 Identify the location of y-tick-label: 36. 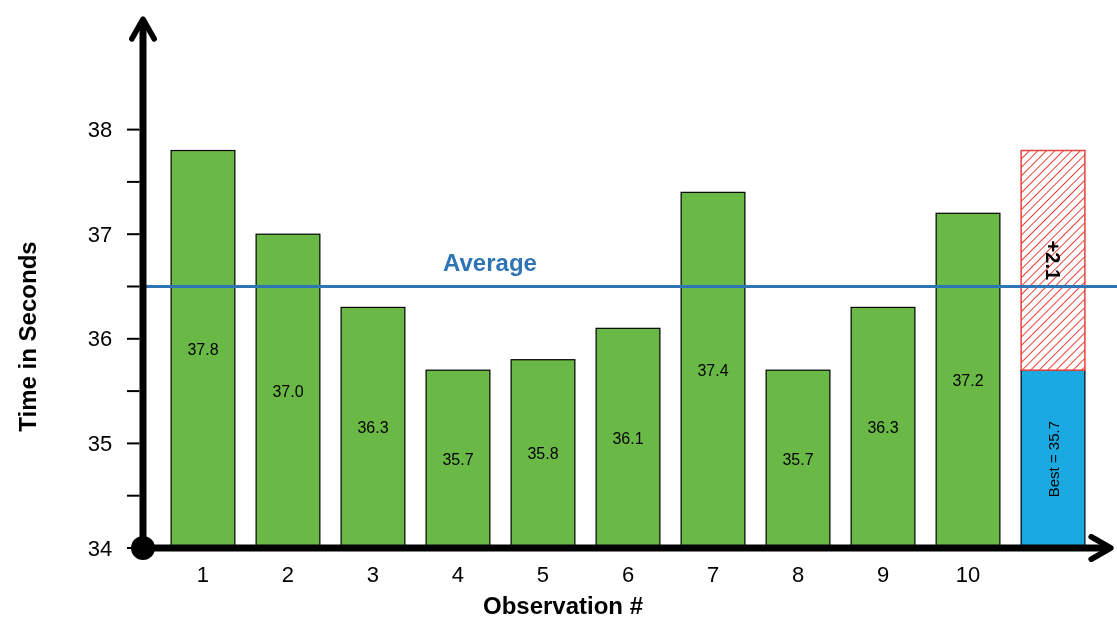
(100, 339).